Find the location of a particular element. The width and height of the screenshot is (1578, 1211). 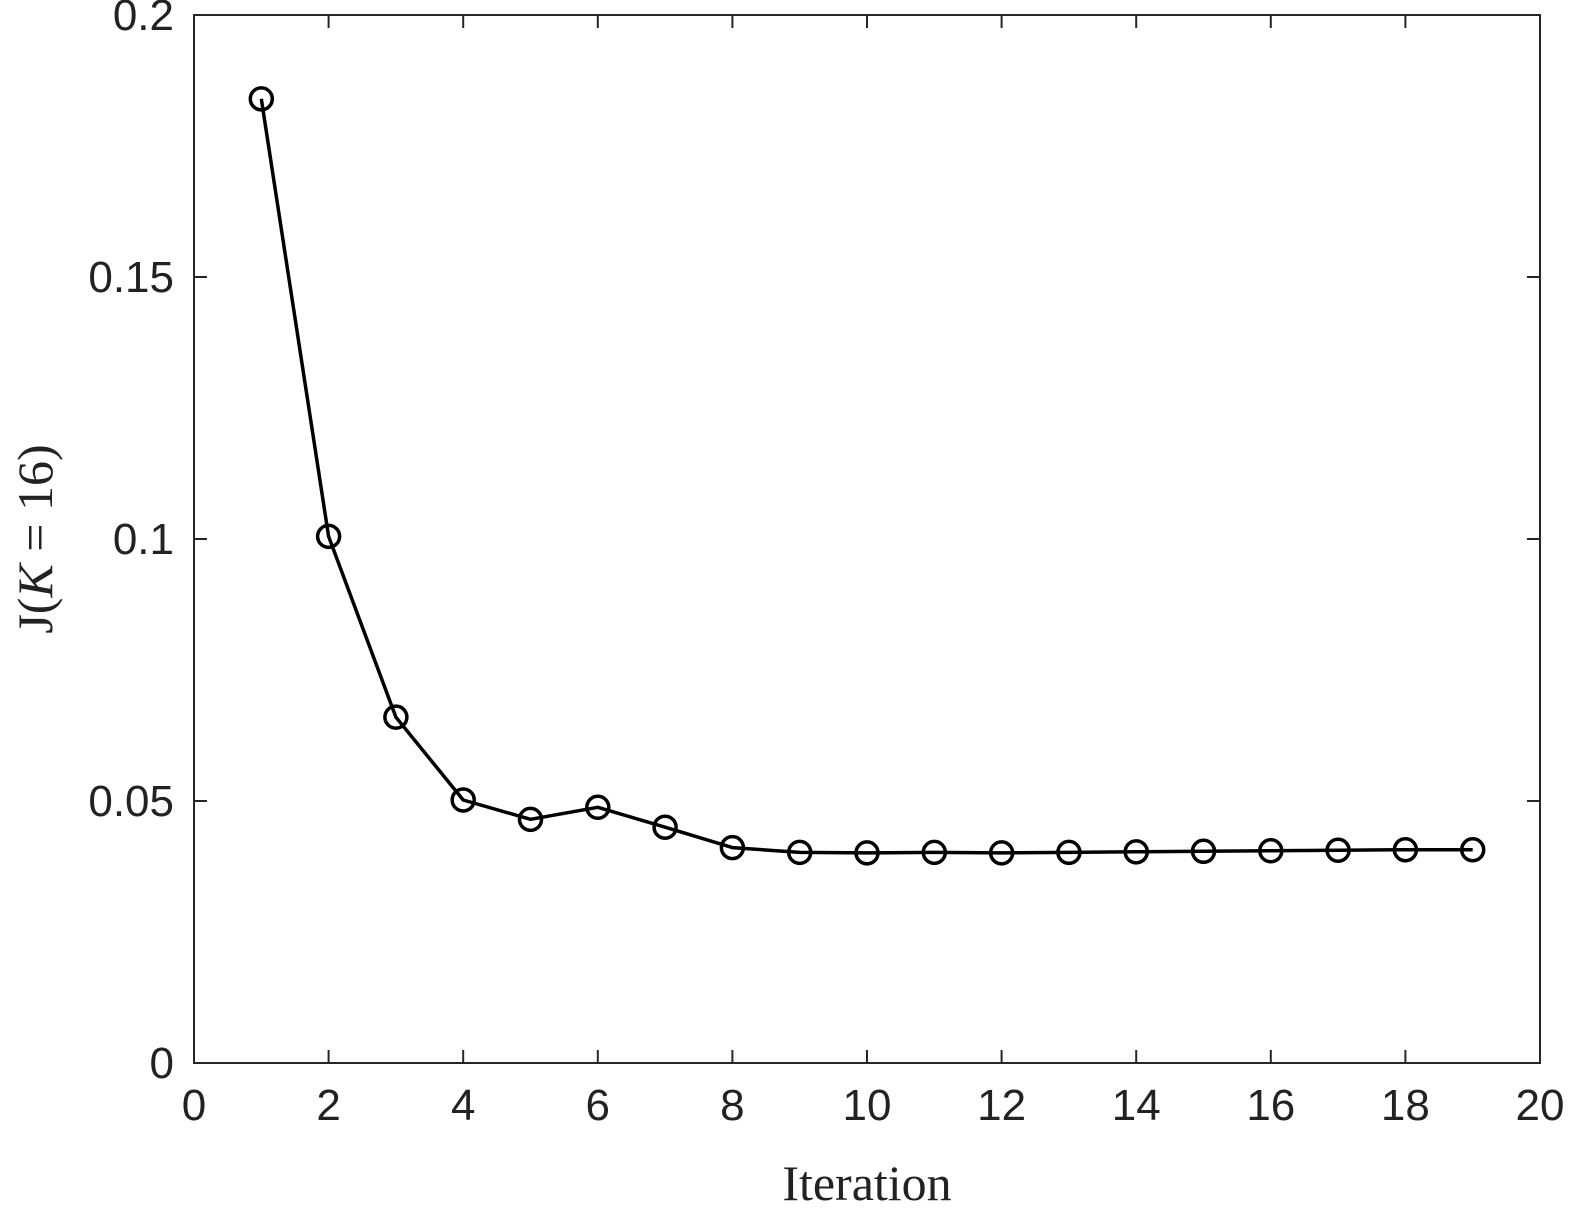

x-tick-label: 8 is located at coordinates (732, 1105).